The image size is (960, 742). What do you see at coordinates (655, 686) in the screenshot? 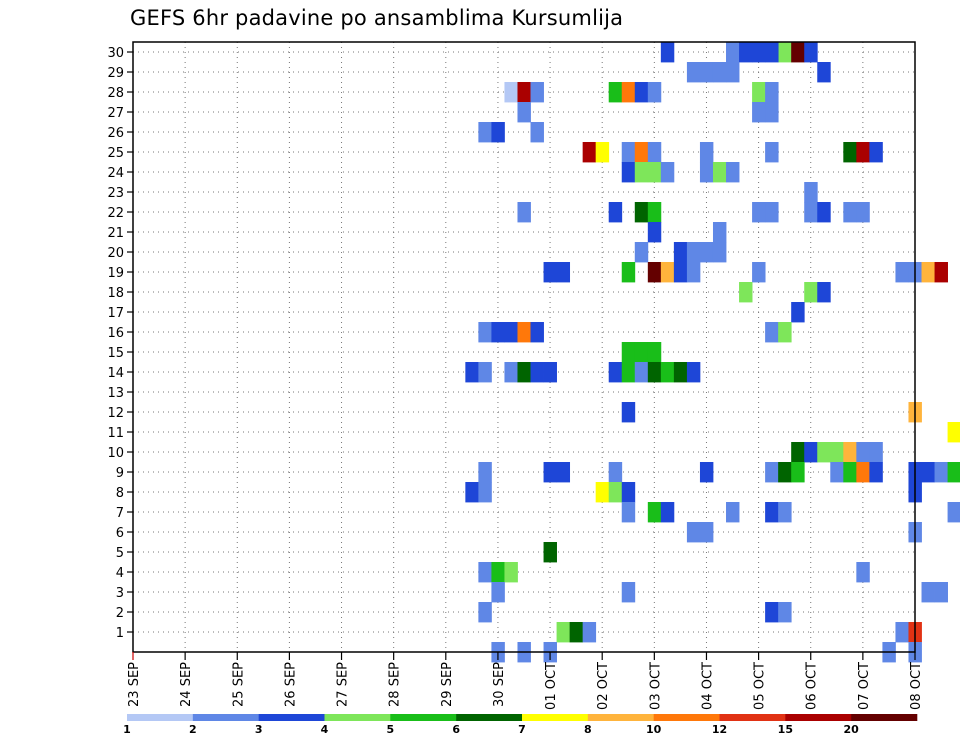
I see `x-tick-label: 03 OCT` at bounding box center [655, 686].